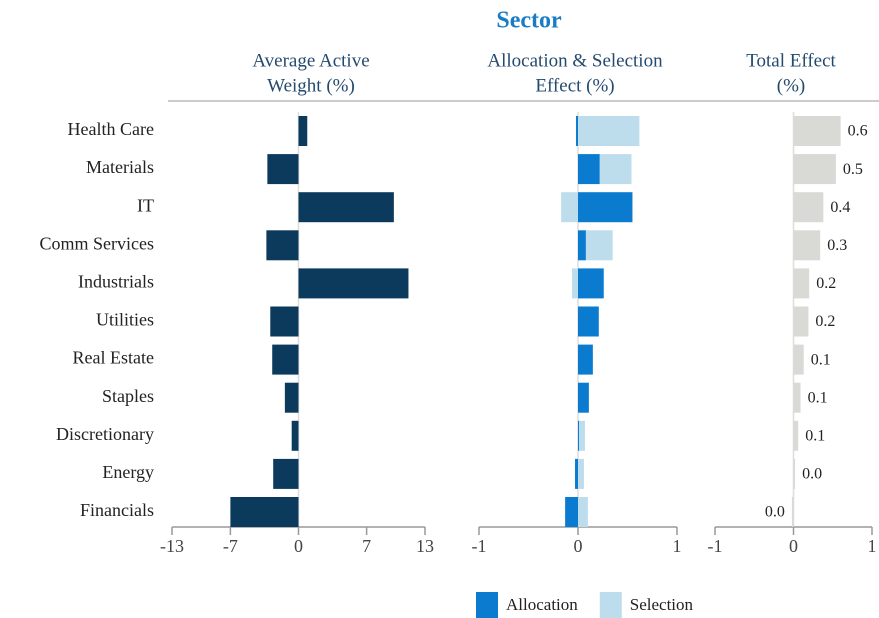 This screenshot has height=618, width=879. What do you see at coordinates (662, 604) in the screenshot?
I see `legend-label: Selection` at bounding box center [662, 604].